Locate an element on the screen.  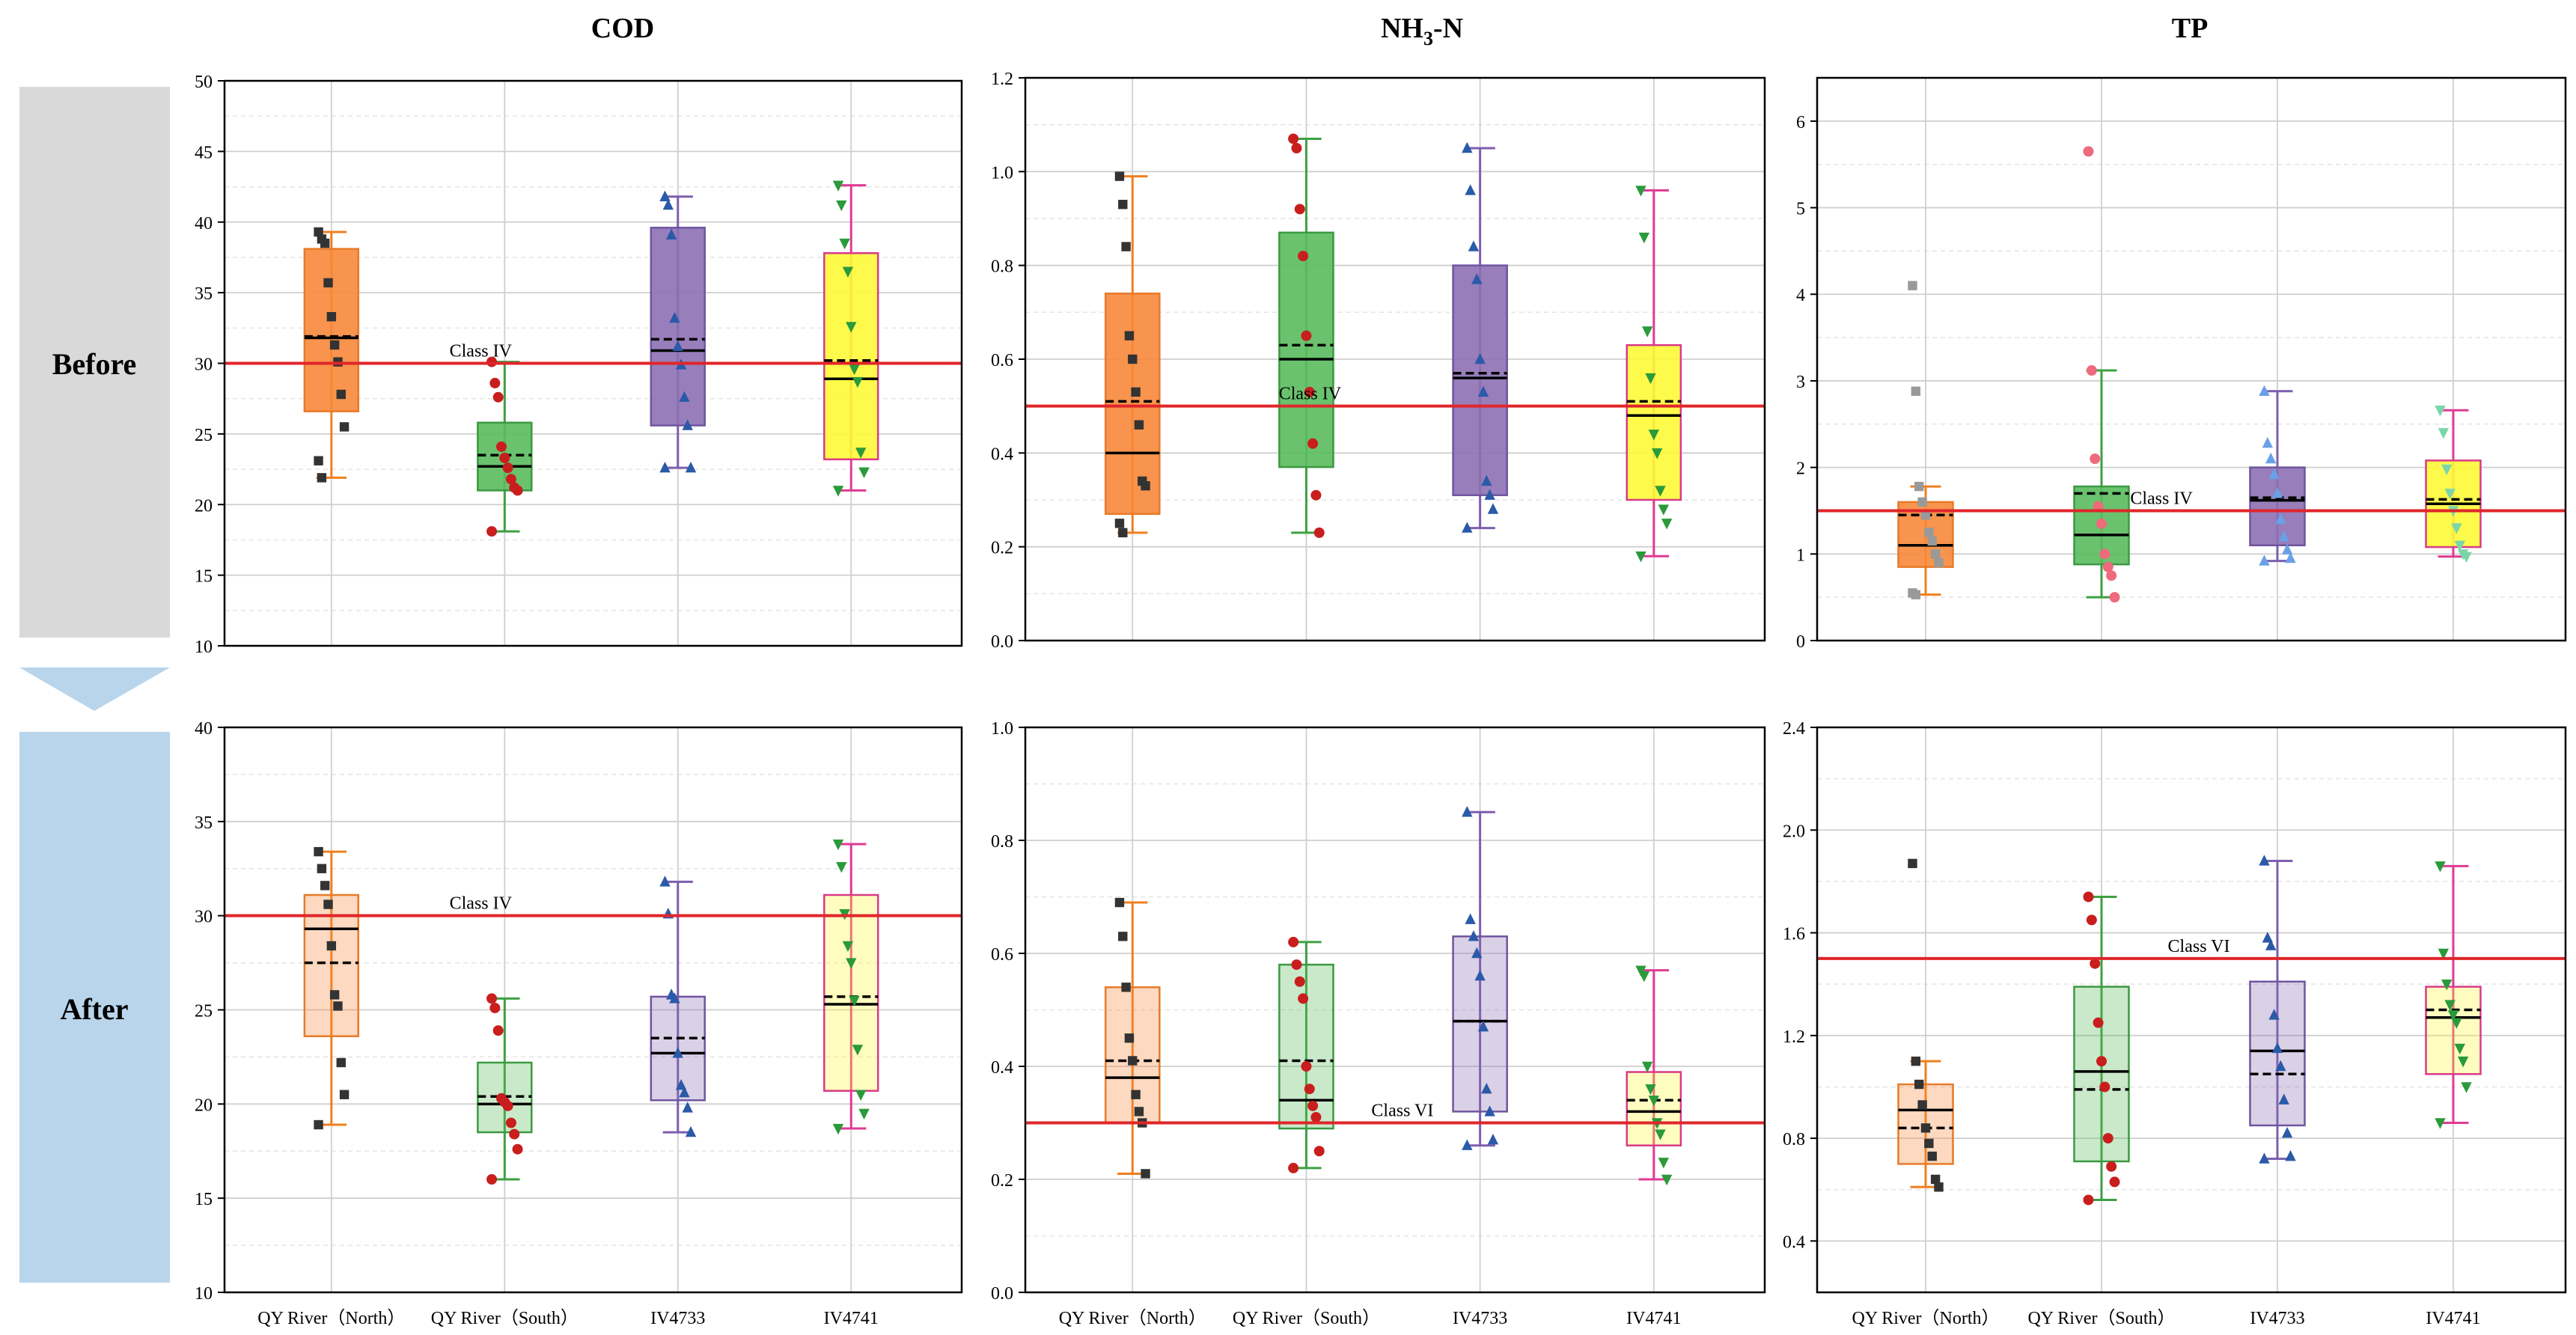
row-label-before: Before is located at coordinates (94, 364).